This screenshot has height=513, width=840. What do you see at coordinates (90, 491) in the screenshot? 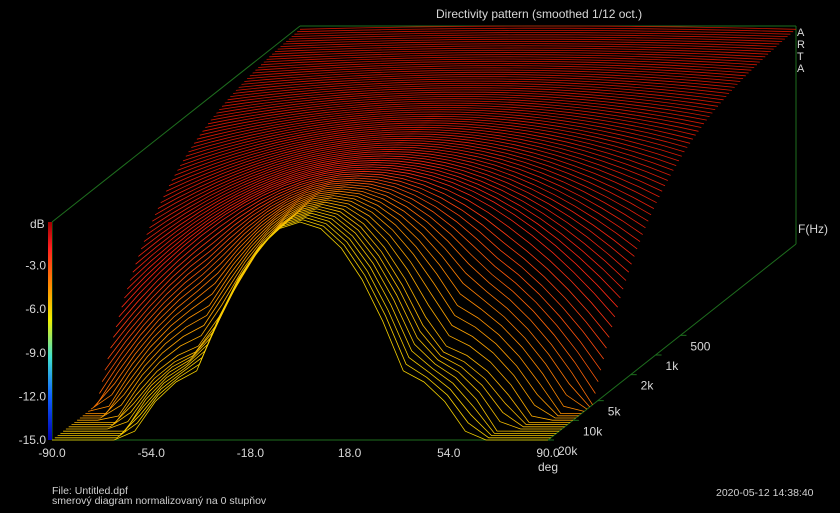
I see `file-name: File: Untitled.dpf` at bounding box center [90, 491].